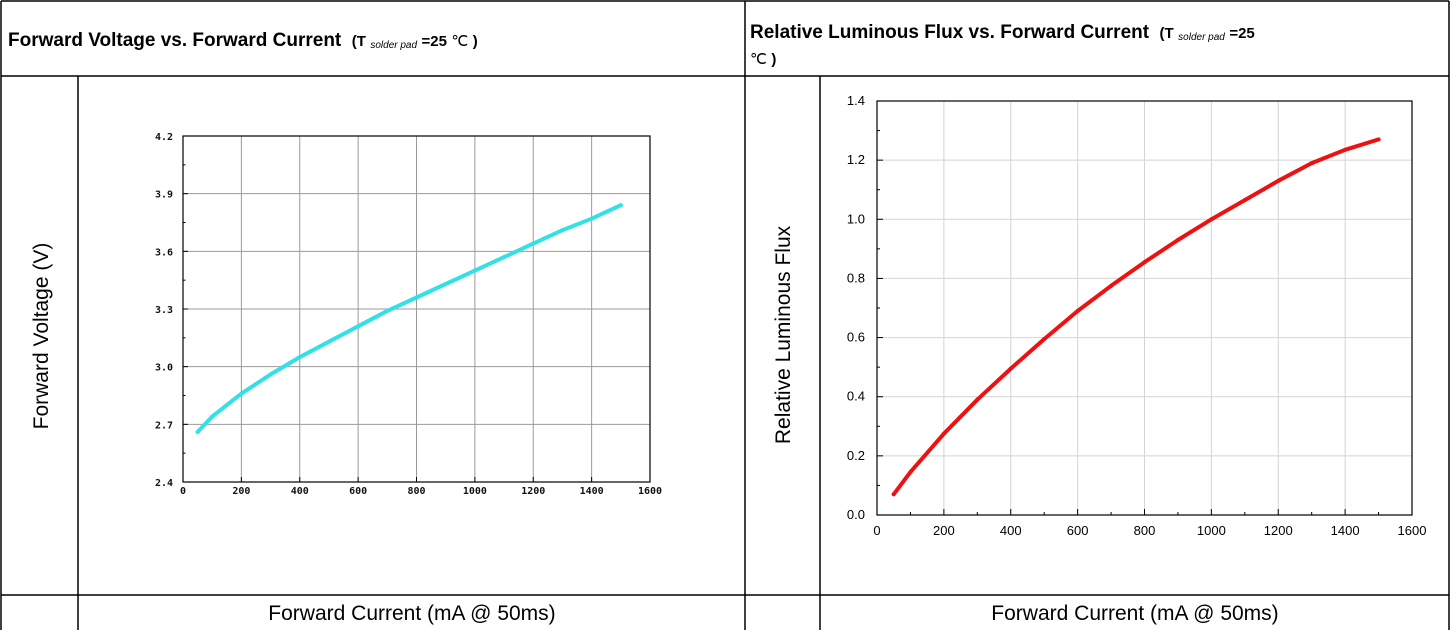  What do you see at coordinates (1412, 530) in the screenshot?
I see `flux-x-tick-label-8: 1600` at bounding box center [1412, 530].